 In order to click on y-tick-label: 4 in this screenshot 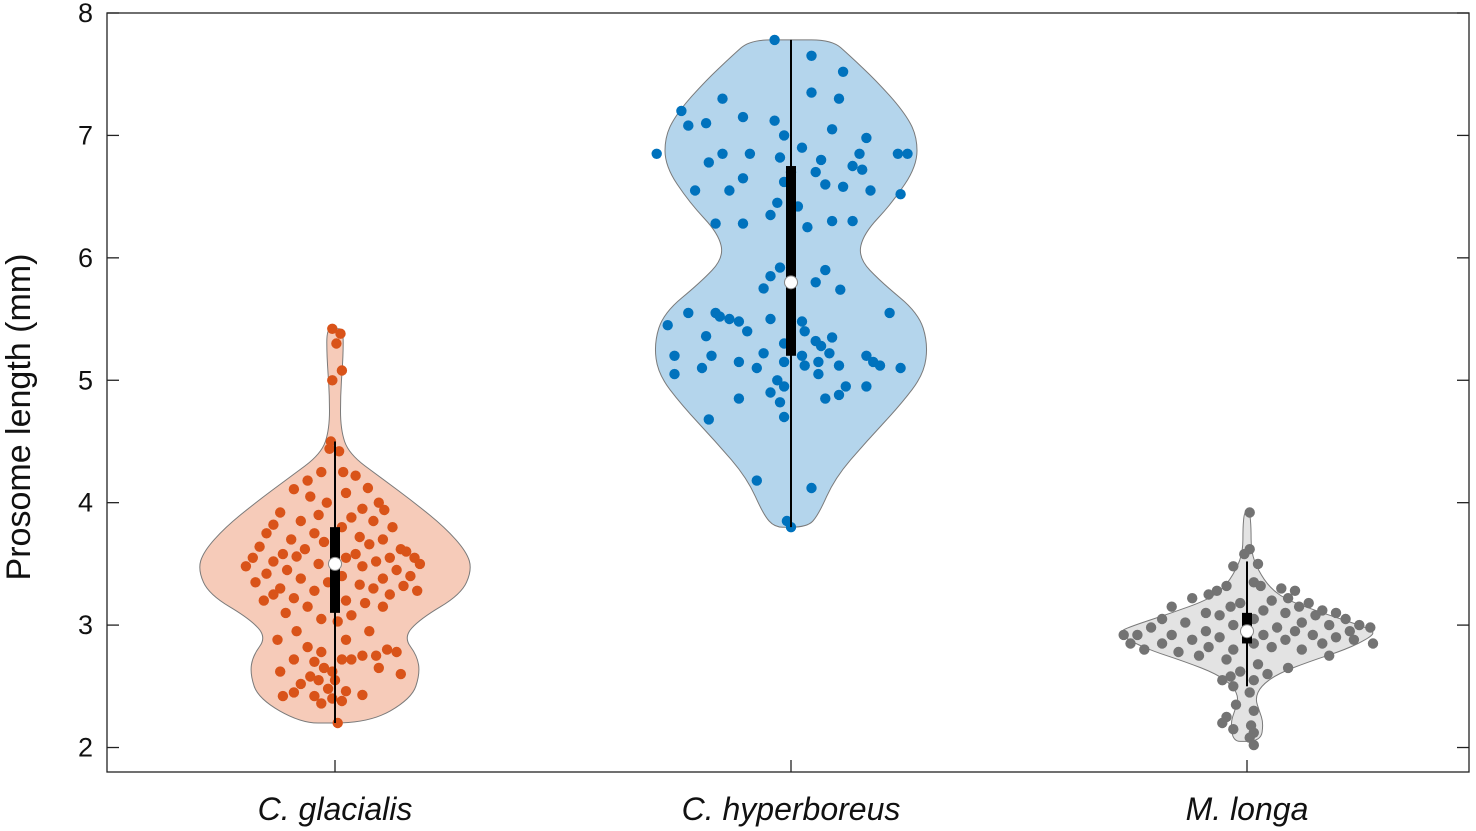, I will do `click(85, 503)`.